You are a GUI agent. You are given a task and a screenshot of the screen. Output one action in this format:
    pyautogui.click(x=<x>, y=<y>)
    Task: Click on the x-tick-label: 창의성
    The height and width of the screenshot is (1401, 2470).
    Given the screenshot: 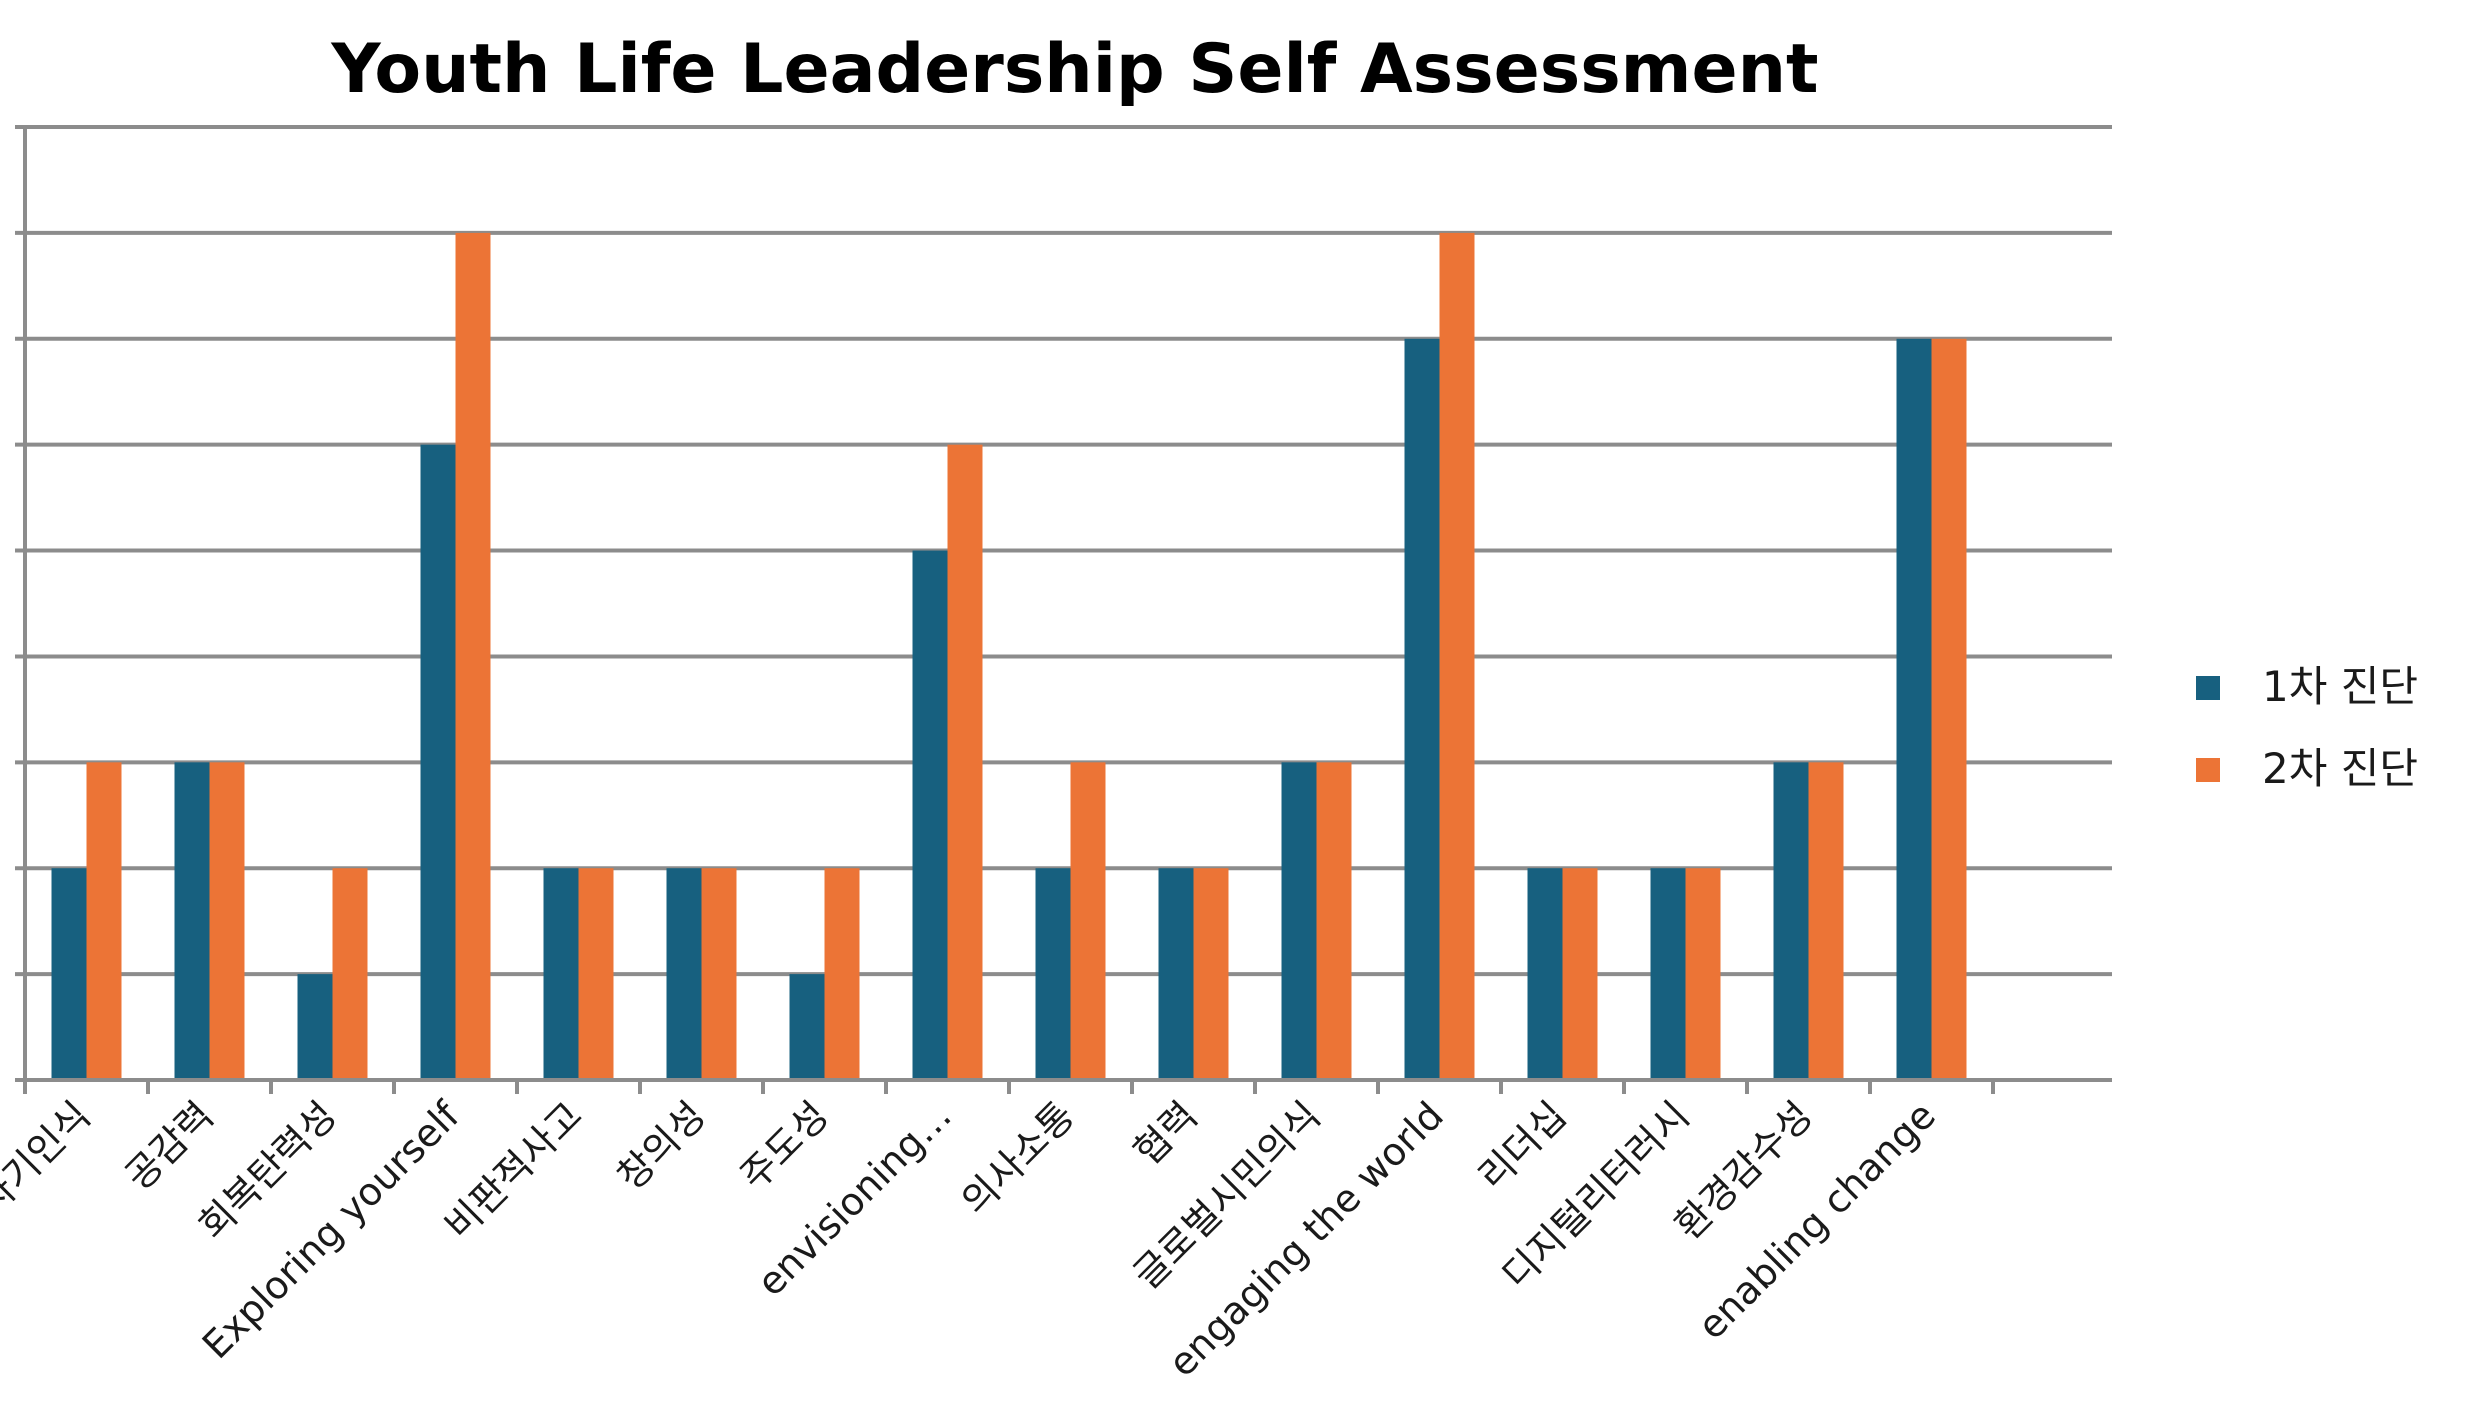 What is the action you would take?
    pyautogui.click(x=661, y=1145)
    